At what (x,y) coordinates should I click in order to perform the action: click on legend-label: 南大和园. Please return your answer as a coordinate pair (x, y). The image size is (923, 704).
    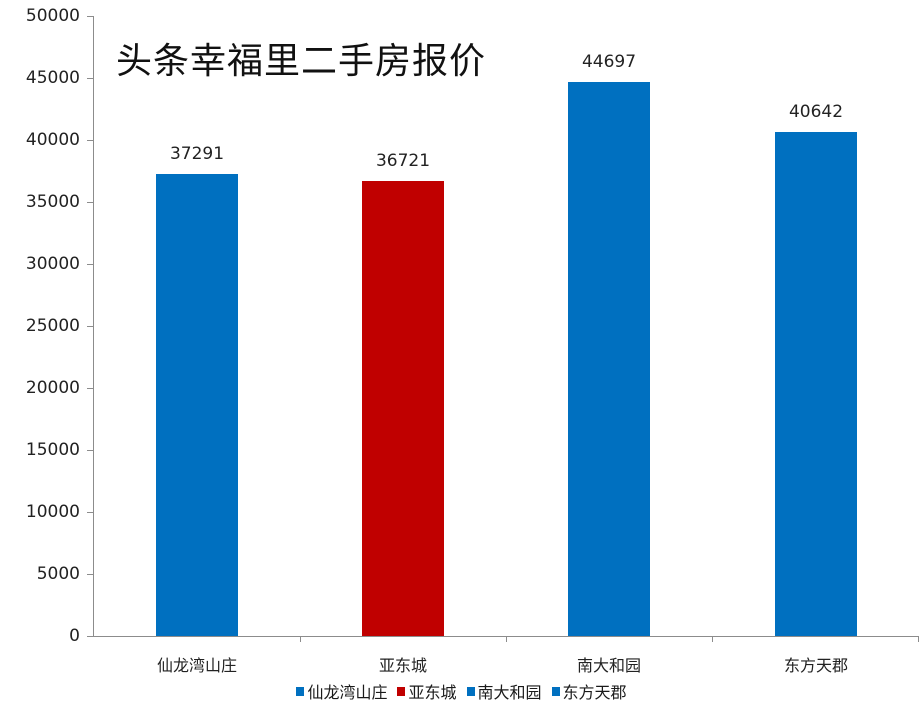
    Looking at the image, I should click on (509, 692).